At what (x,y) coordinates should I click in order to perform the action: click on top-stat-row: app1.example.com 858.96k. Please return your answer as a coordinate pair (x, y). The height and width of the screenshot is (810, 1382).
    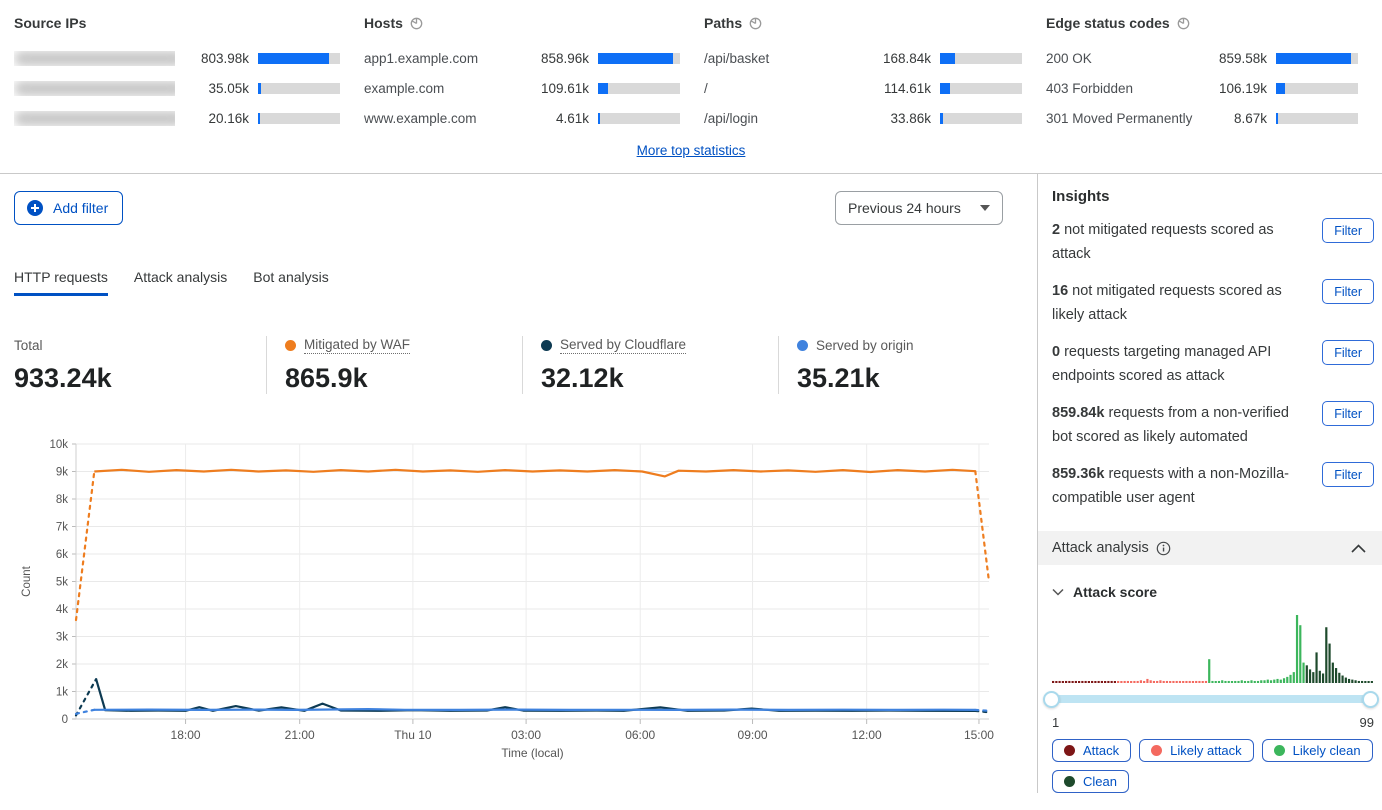
    Looking at the image, I should click on (522, 58).